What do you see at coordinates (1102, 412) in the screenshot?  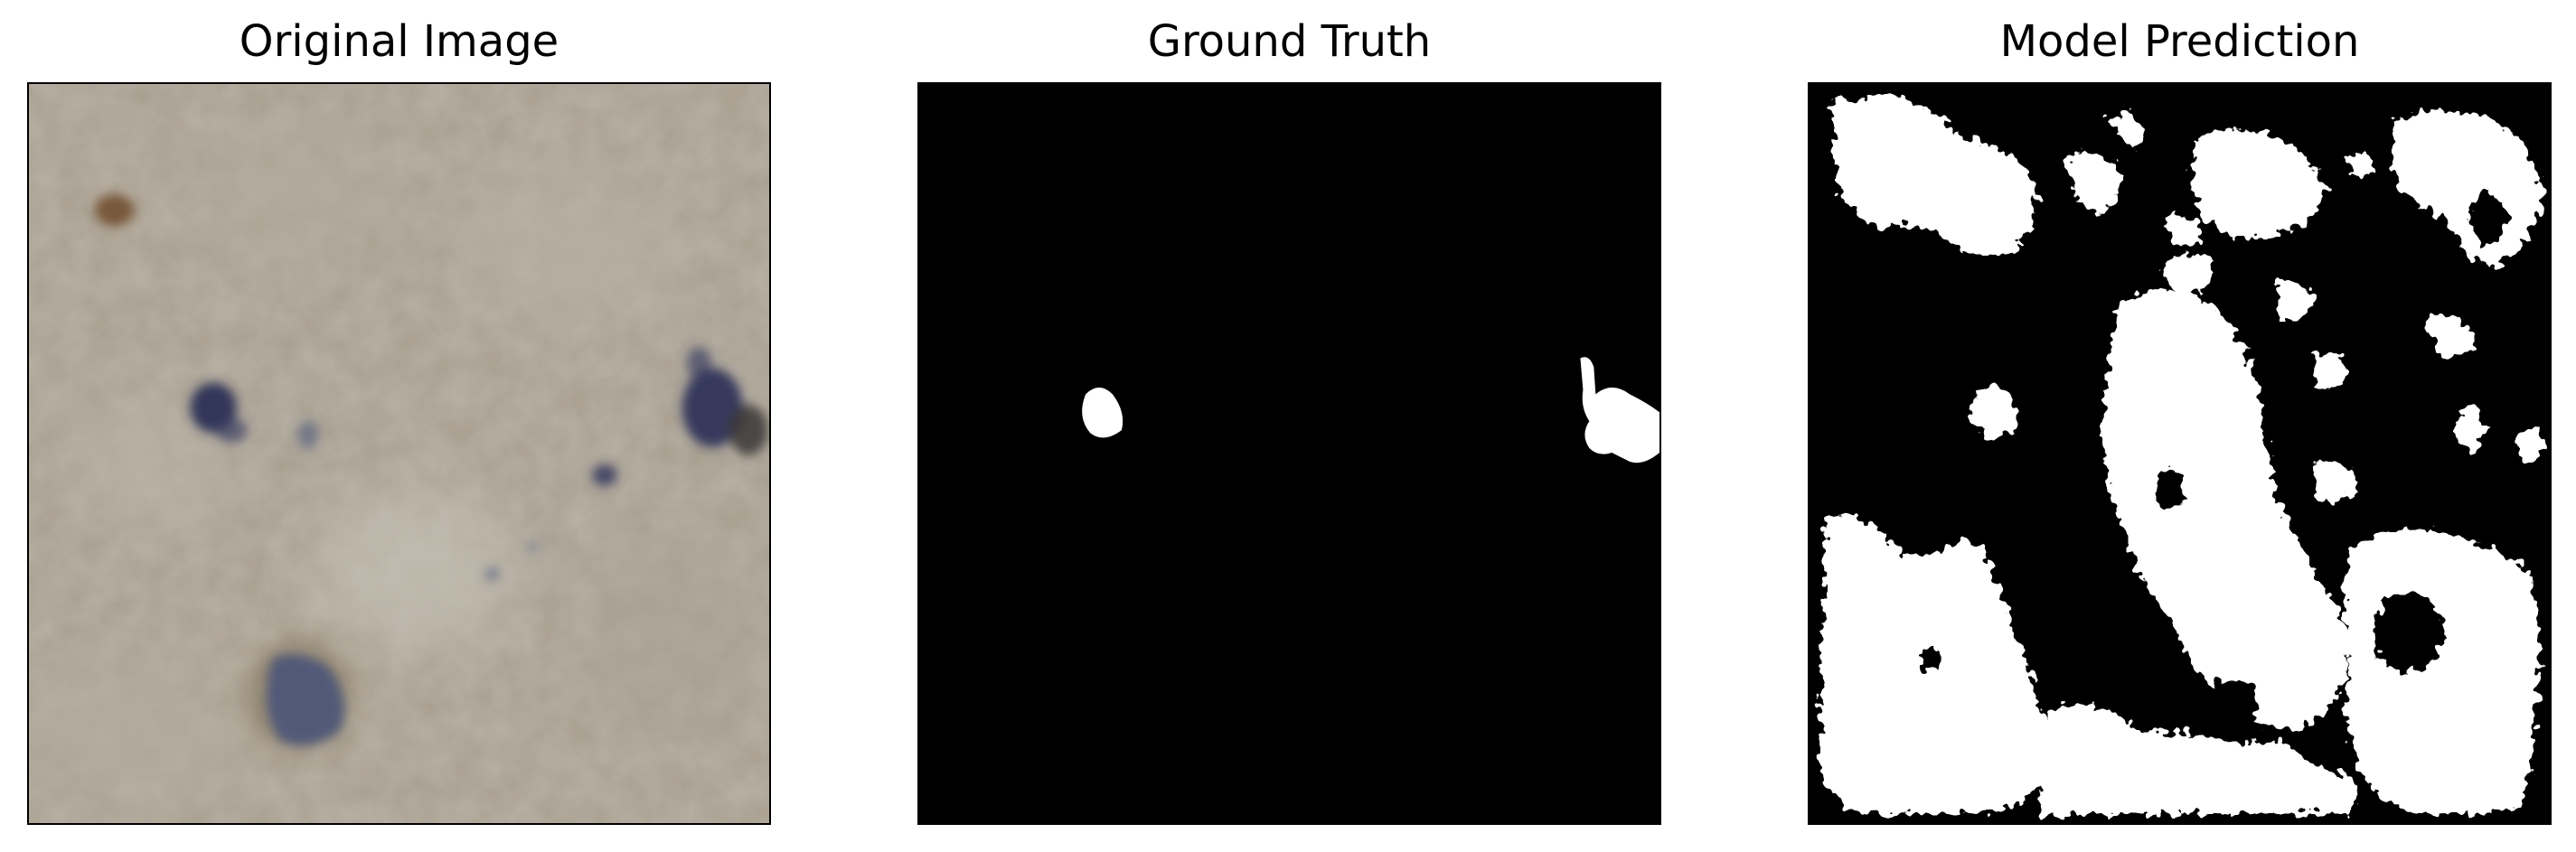 I see `ground-truth-blob-left` at bounding box center [1102, 412].